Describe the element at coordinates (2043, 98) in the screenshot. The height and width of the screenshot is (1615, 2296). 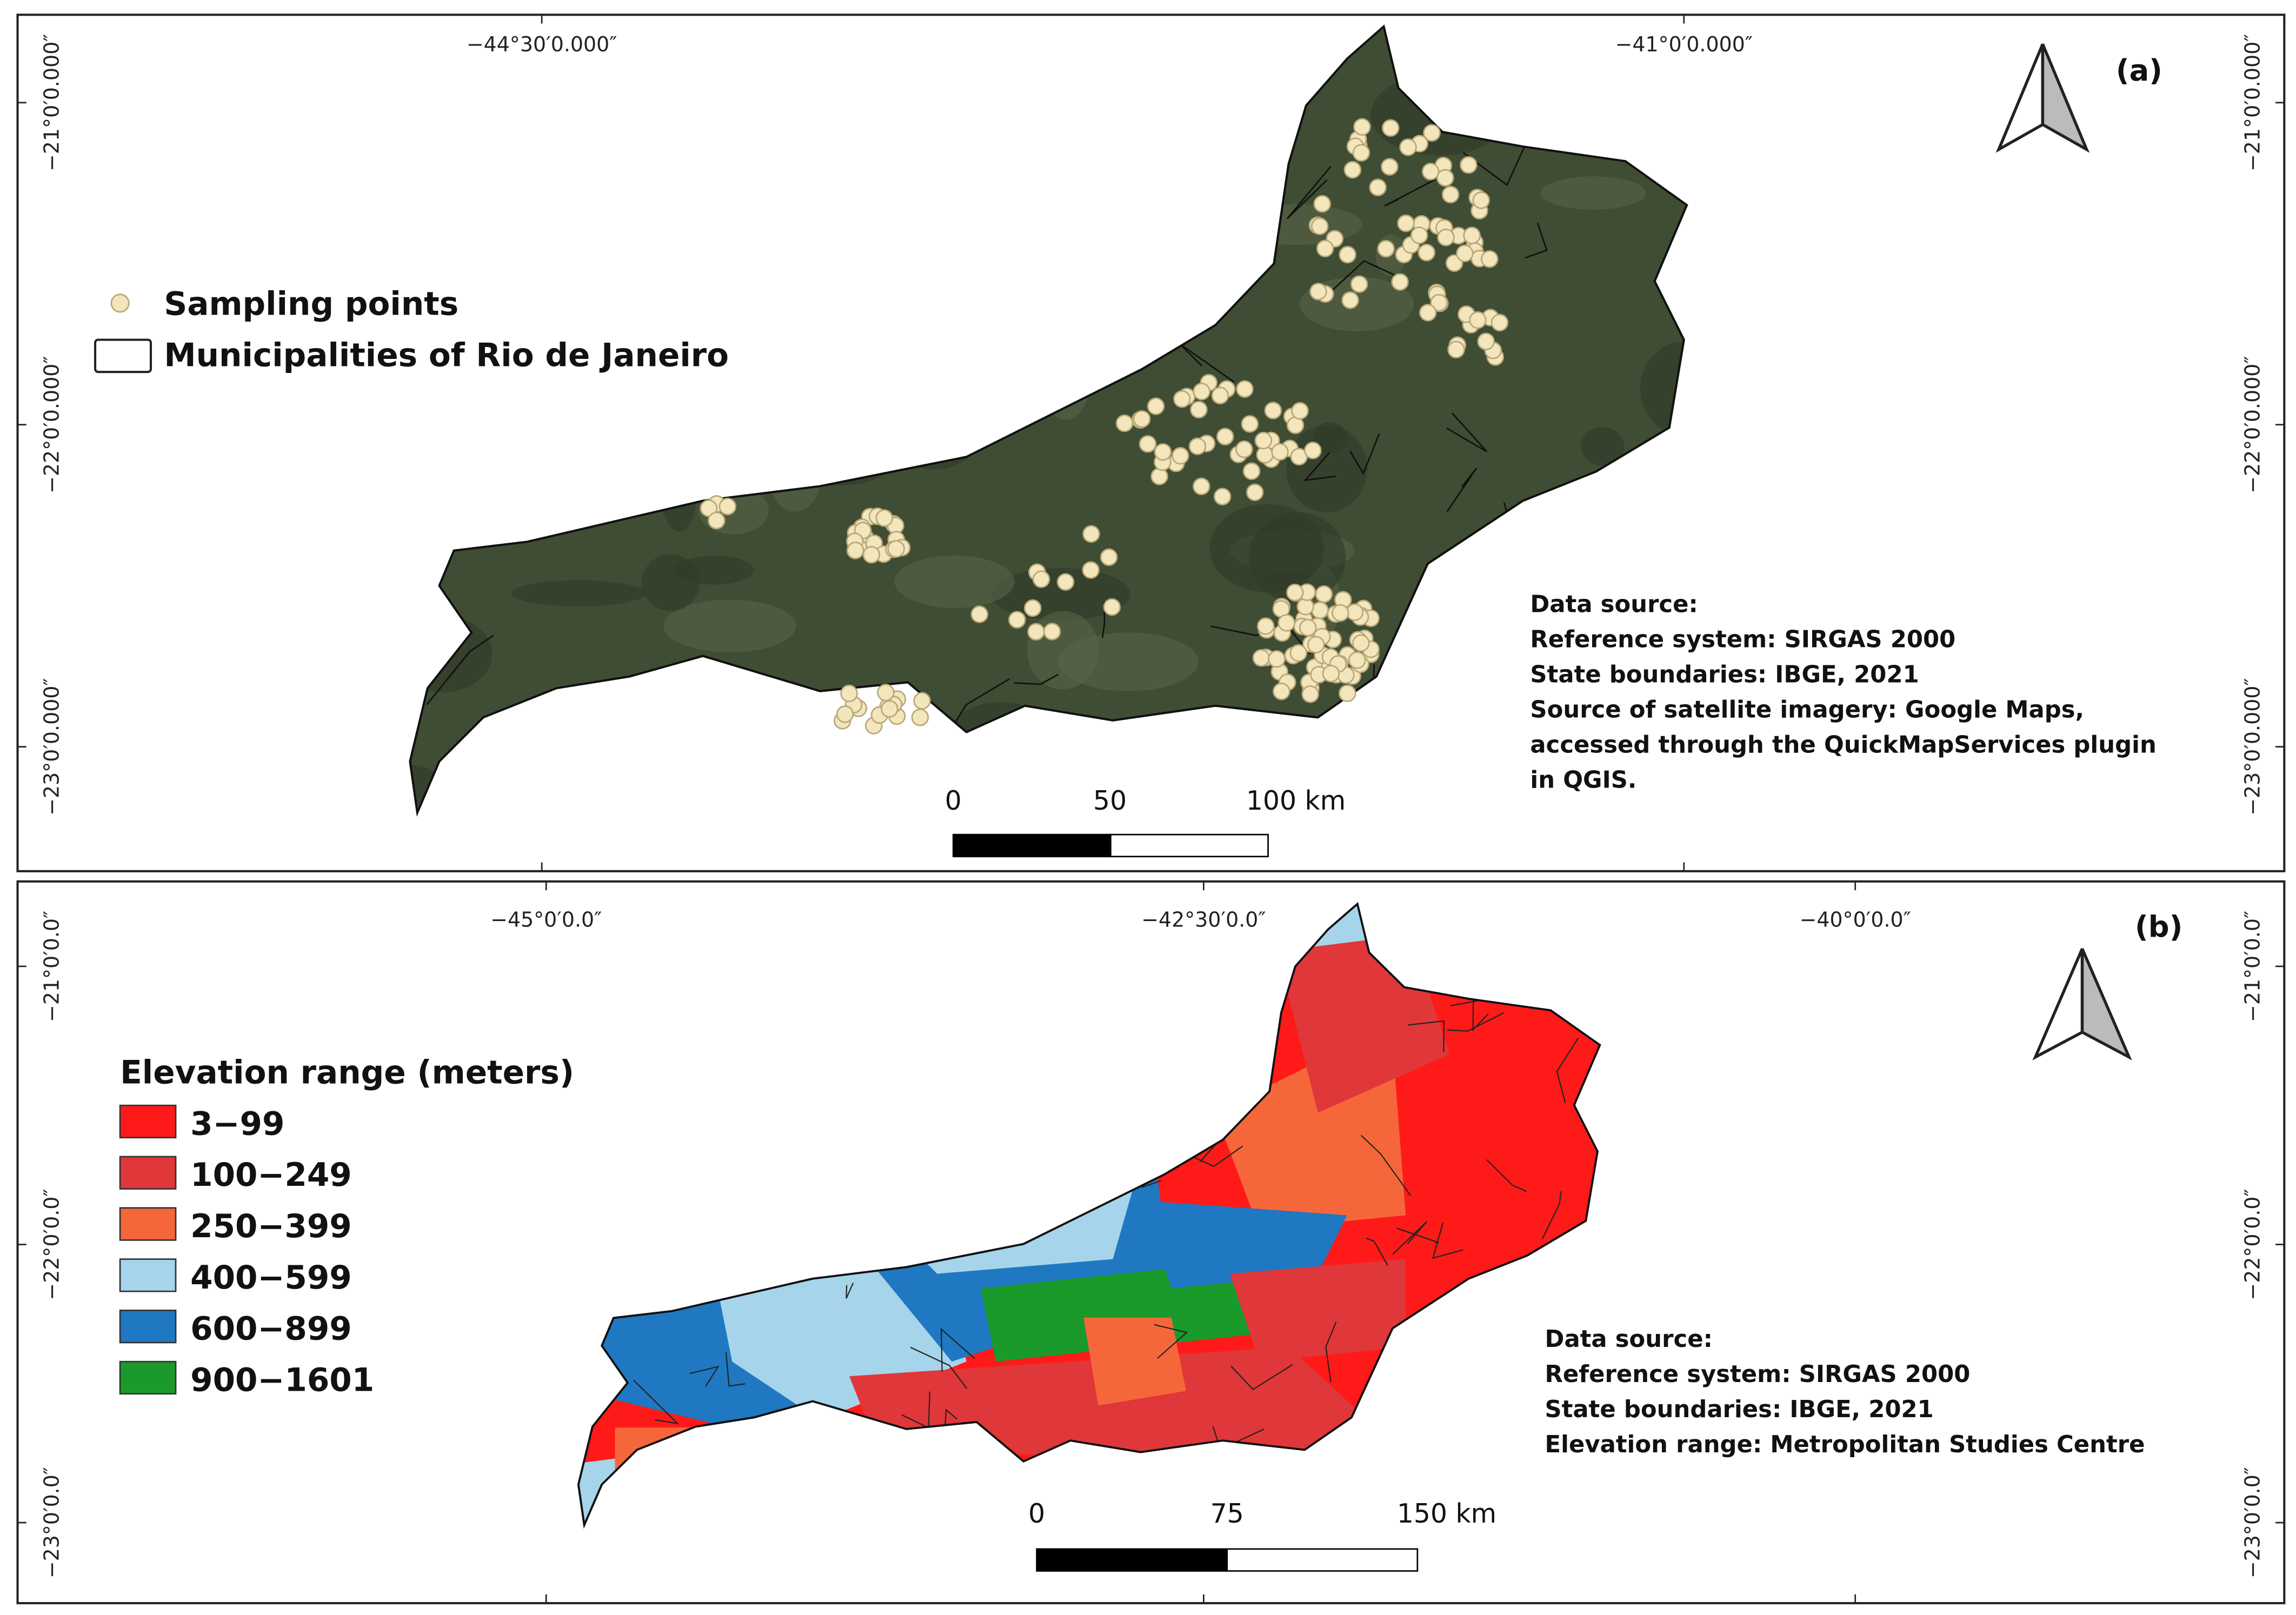
I see `north-arrow` at that location.